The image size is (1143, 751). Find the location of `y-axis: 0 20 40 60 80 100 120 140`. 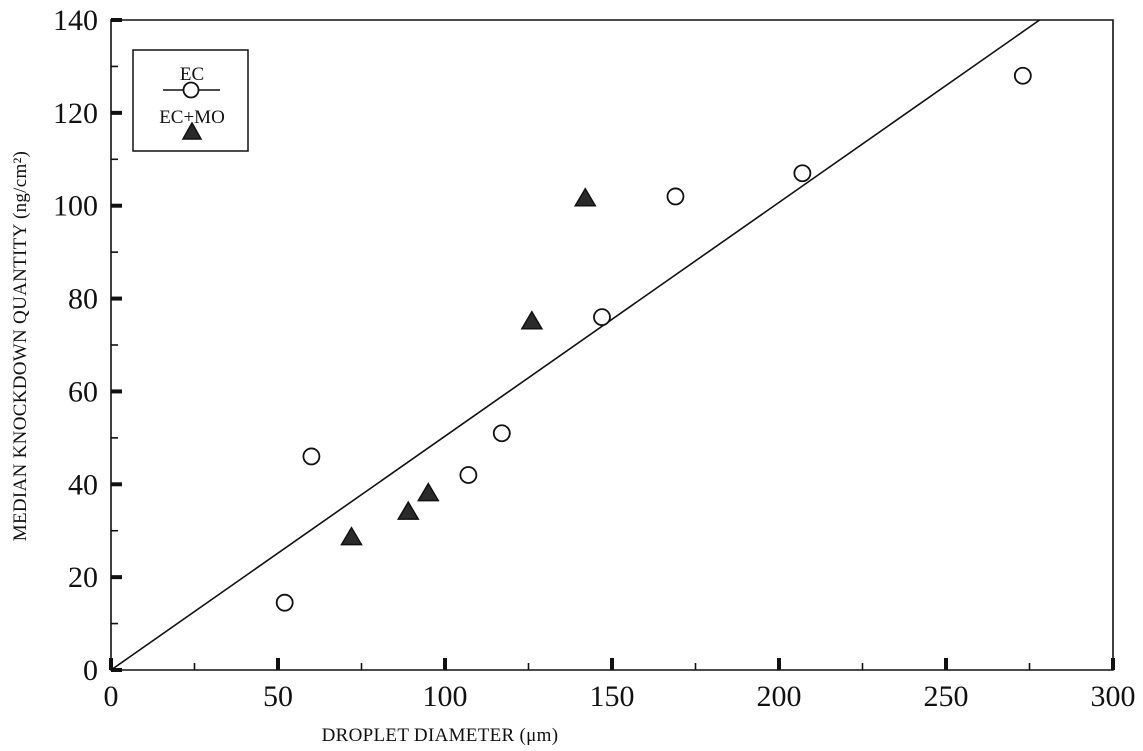

y-axis: 0 20 40 60 80 100 120 140 is located at coordinates (87, 345).